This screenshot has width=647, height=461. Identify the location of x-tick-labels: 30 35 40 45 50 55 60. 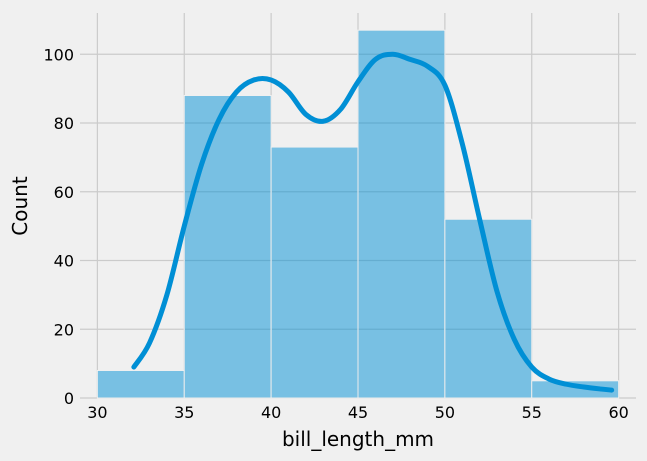
(358, 412).